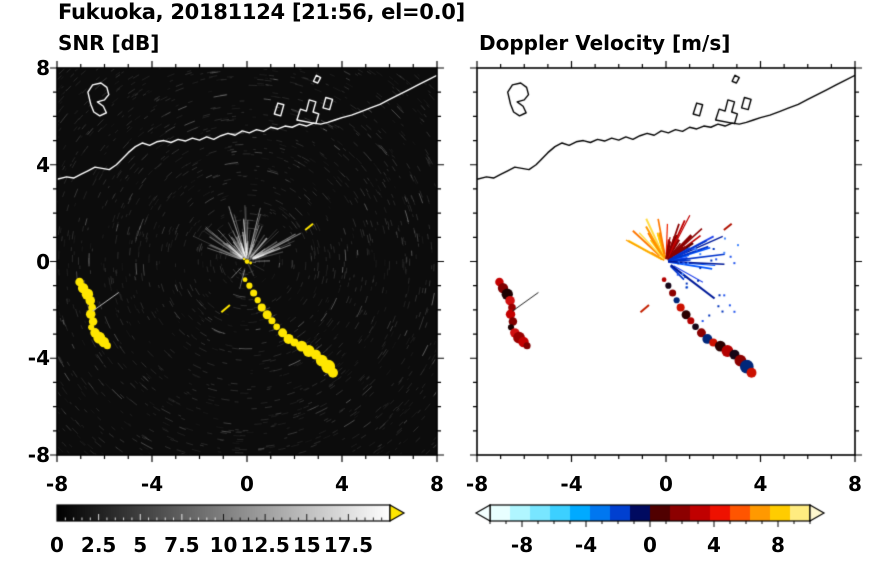 This screenshot has height=570, width=870. I want to click on velocity-colorbar-label: 0, so click(650, 545).